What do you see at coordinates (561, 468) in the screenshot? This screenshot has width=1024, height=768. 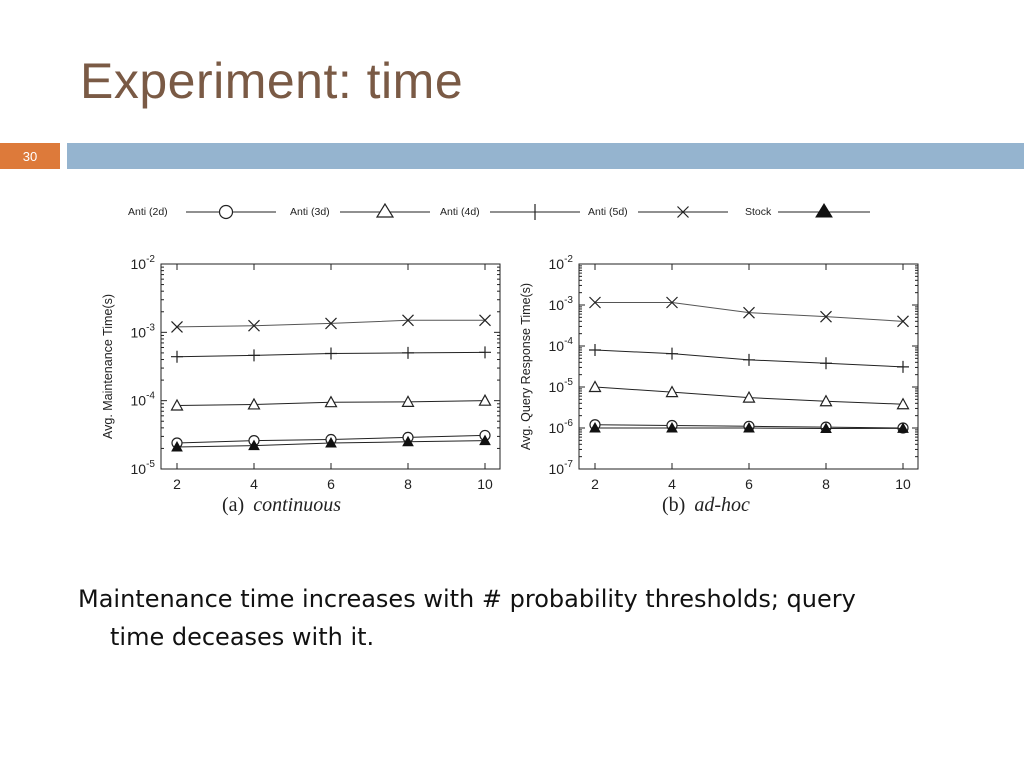 I see `y-tick-label: 10⁻⁷` at bounding box center [561, 468].